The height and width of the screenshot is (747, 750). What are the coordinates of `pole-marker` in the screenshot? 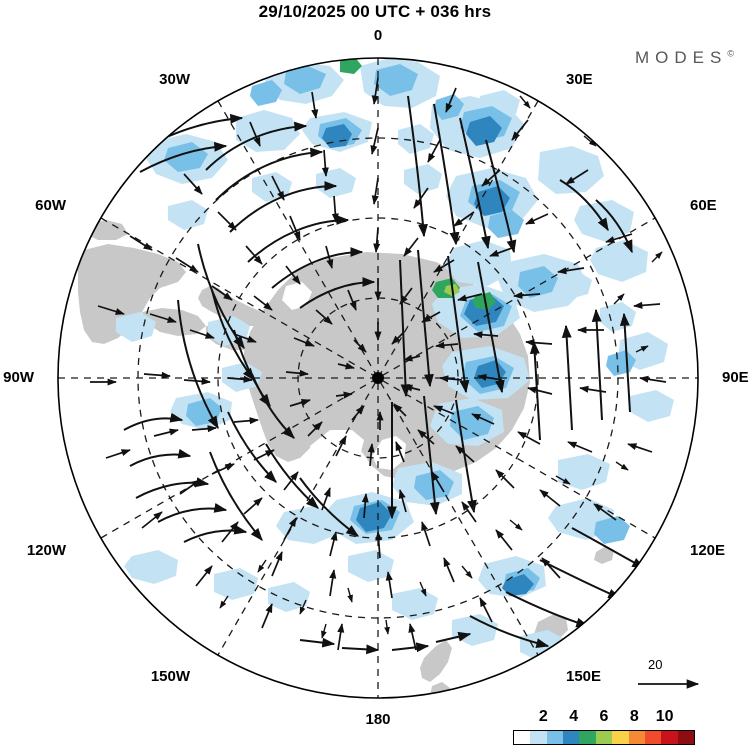 It's located at (378, 378).